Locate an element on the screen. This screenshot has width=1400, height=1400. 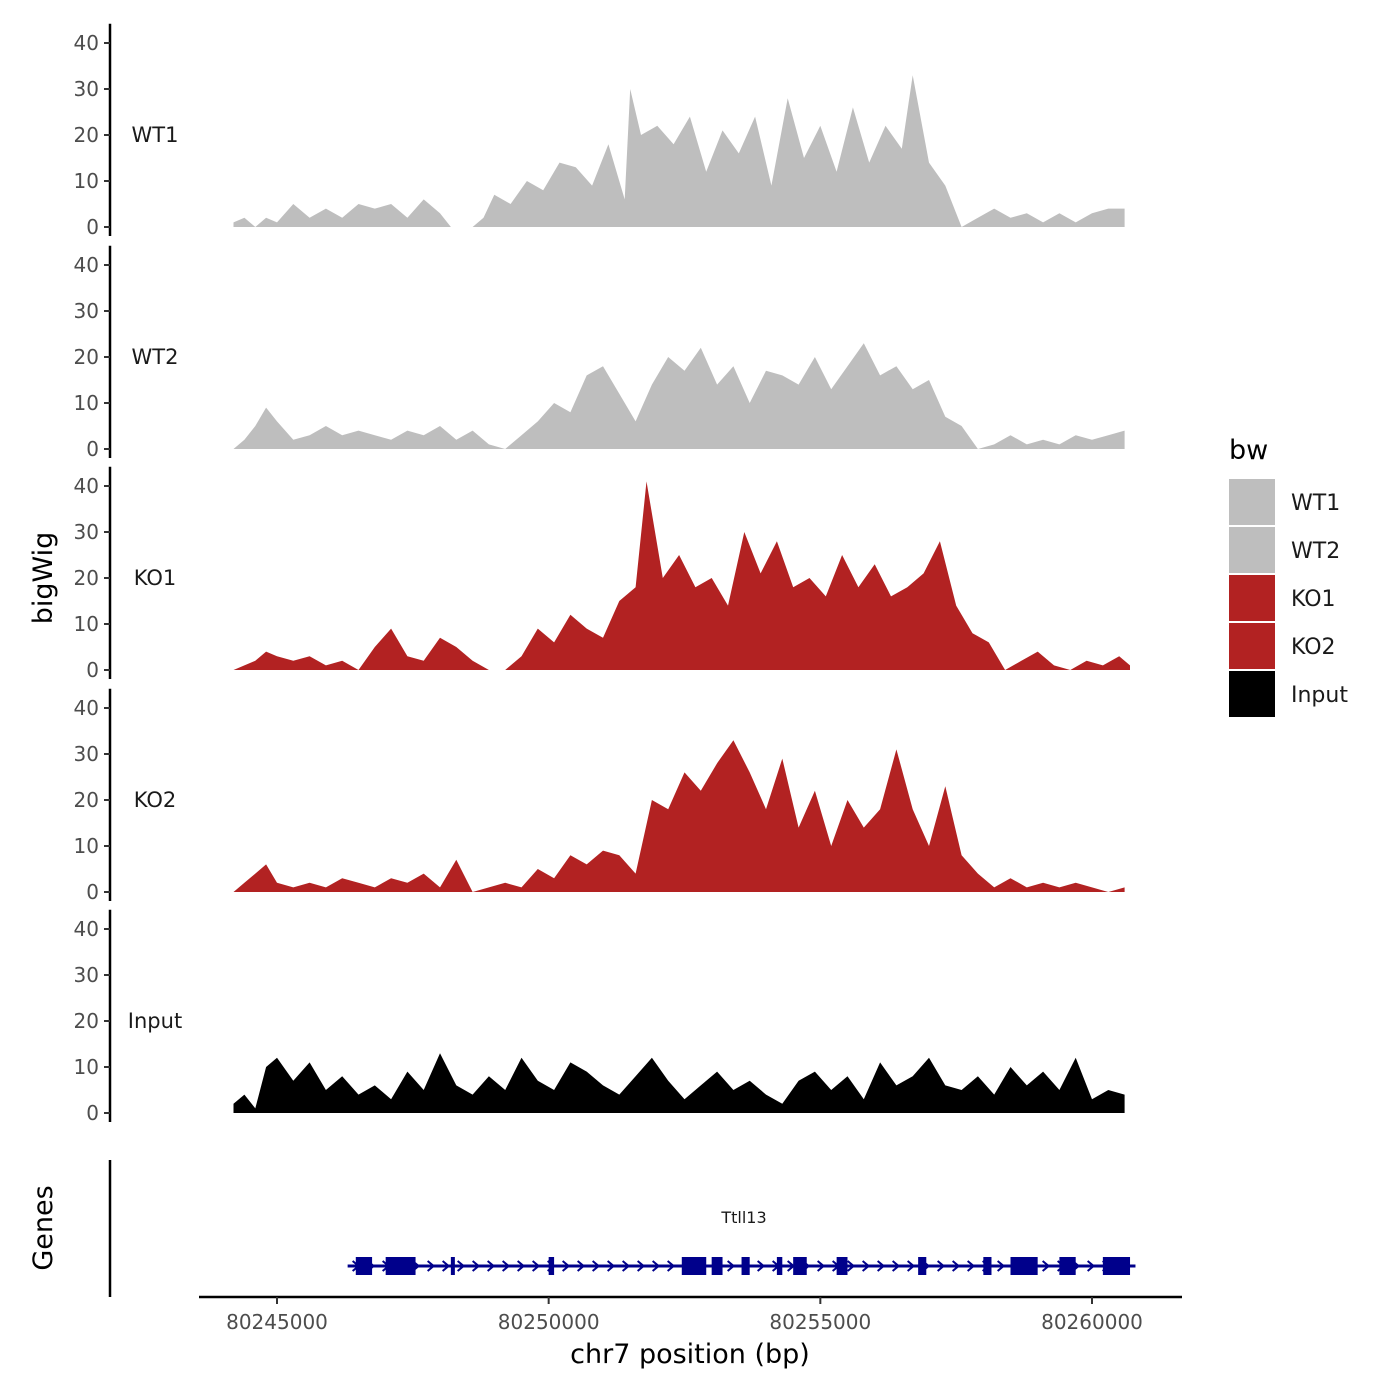
legend-key-wt1 is located at coordinates (1252, 502).